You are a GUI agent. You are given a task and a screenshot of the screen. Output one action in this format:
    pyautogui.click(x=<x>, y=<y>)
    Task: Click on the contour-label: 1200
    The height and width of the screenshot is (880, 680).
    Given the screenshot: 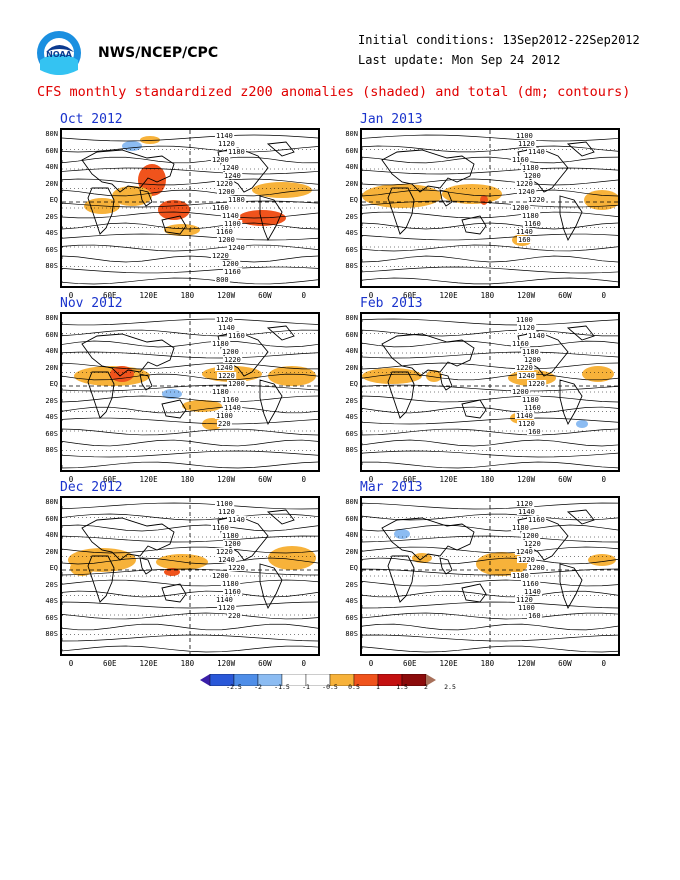 What is the action you would take?
    pyautogui.click(x=232, y=544)
    